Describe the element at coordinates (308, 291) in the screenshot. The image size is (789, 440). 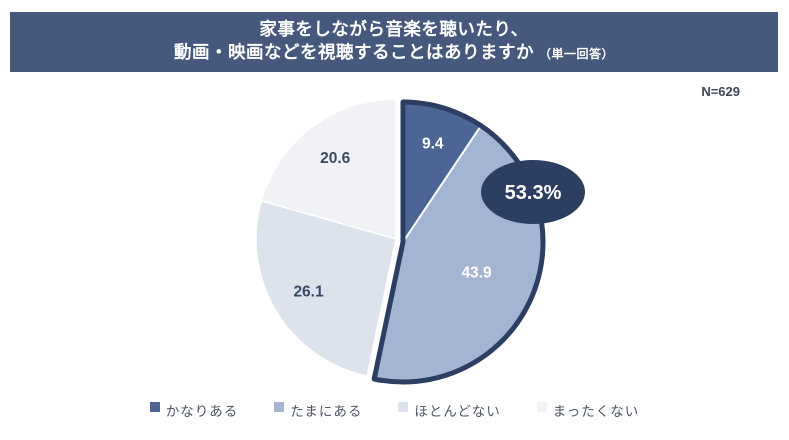
I see `slice-value-label-2: 26.1` at that location.